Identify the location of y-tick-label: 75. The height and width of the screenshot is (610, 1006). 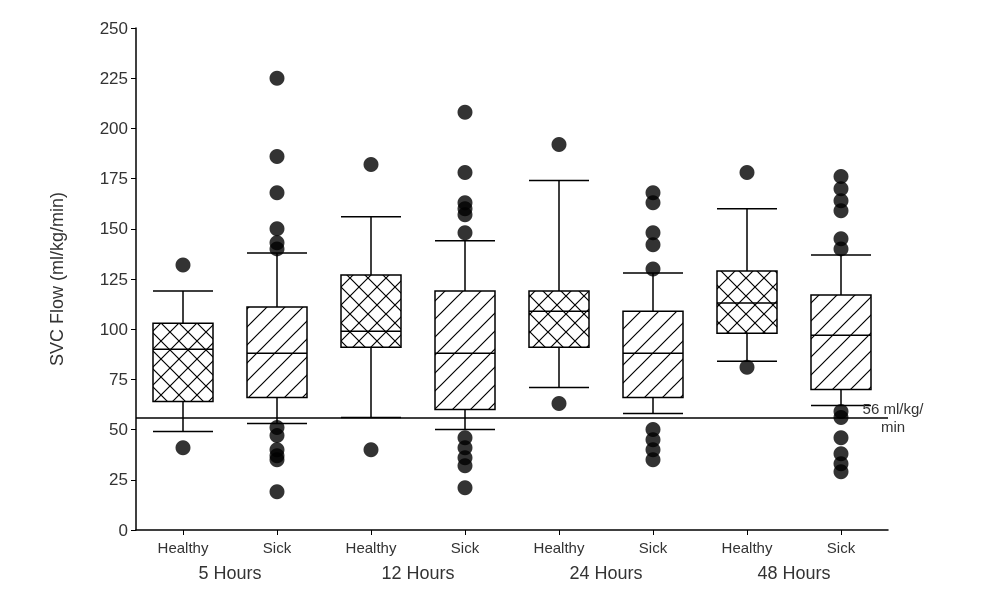
(118, 379).